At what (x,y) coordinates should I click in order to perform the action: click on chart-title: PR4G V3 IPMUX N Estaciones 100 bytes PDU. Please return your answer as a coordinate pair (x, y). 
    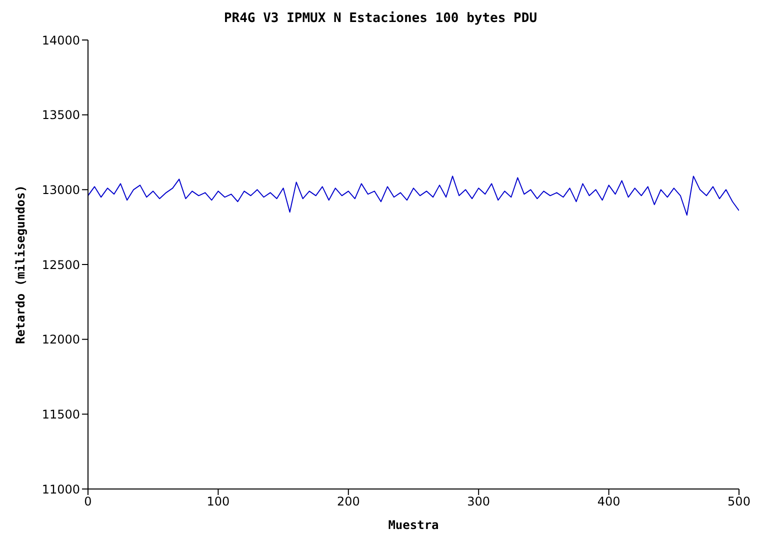
    Looking at the image, I should click on (380, 19).